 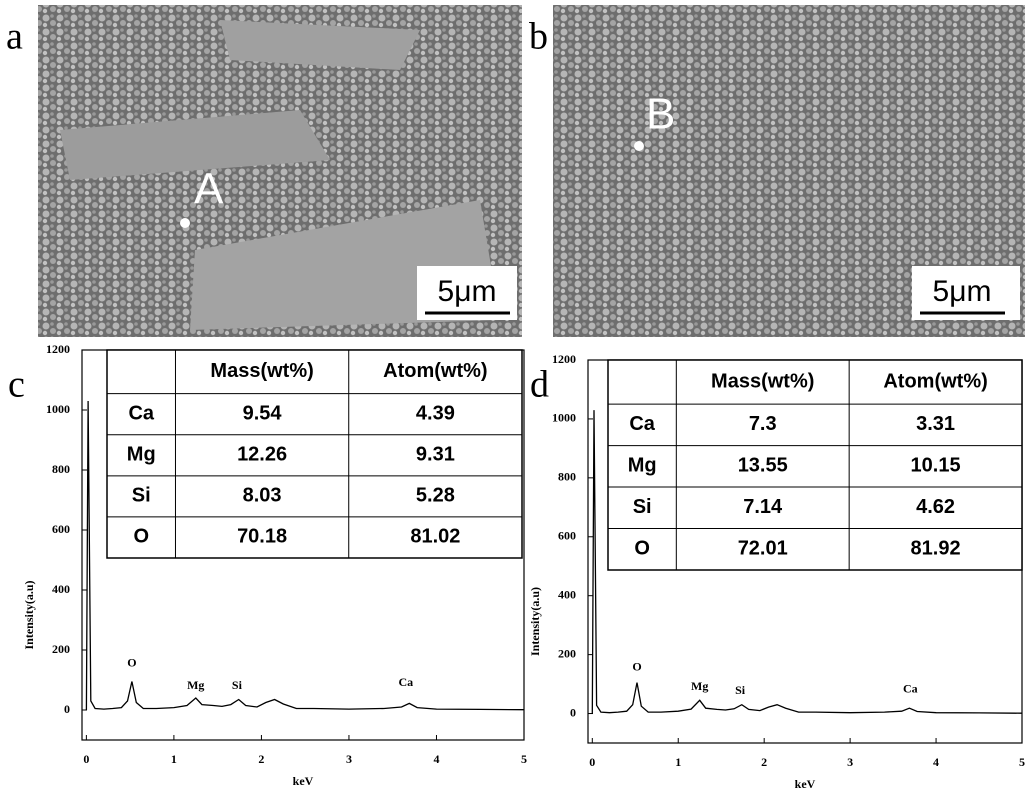 I want to click on panel-label: b, so click(x=538, y=37).